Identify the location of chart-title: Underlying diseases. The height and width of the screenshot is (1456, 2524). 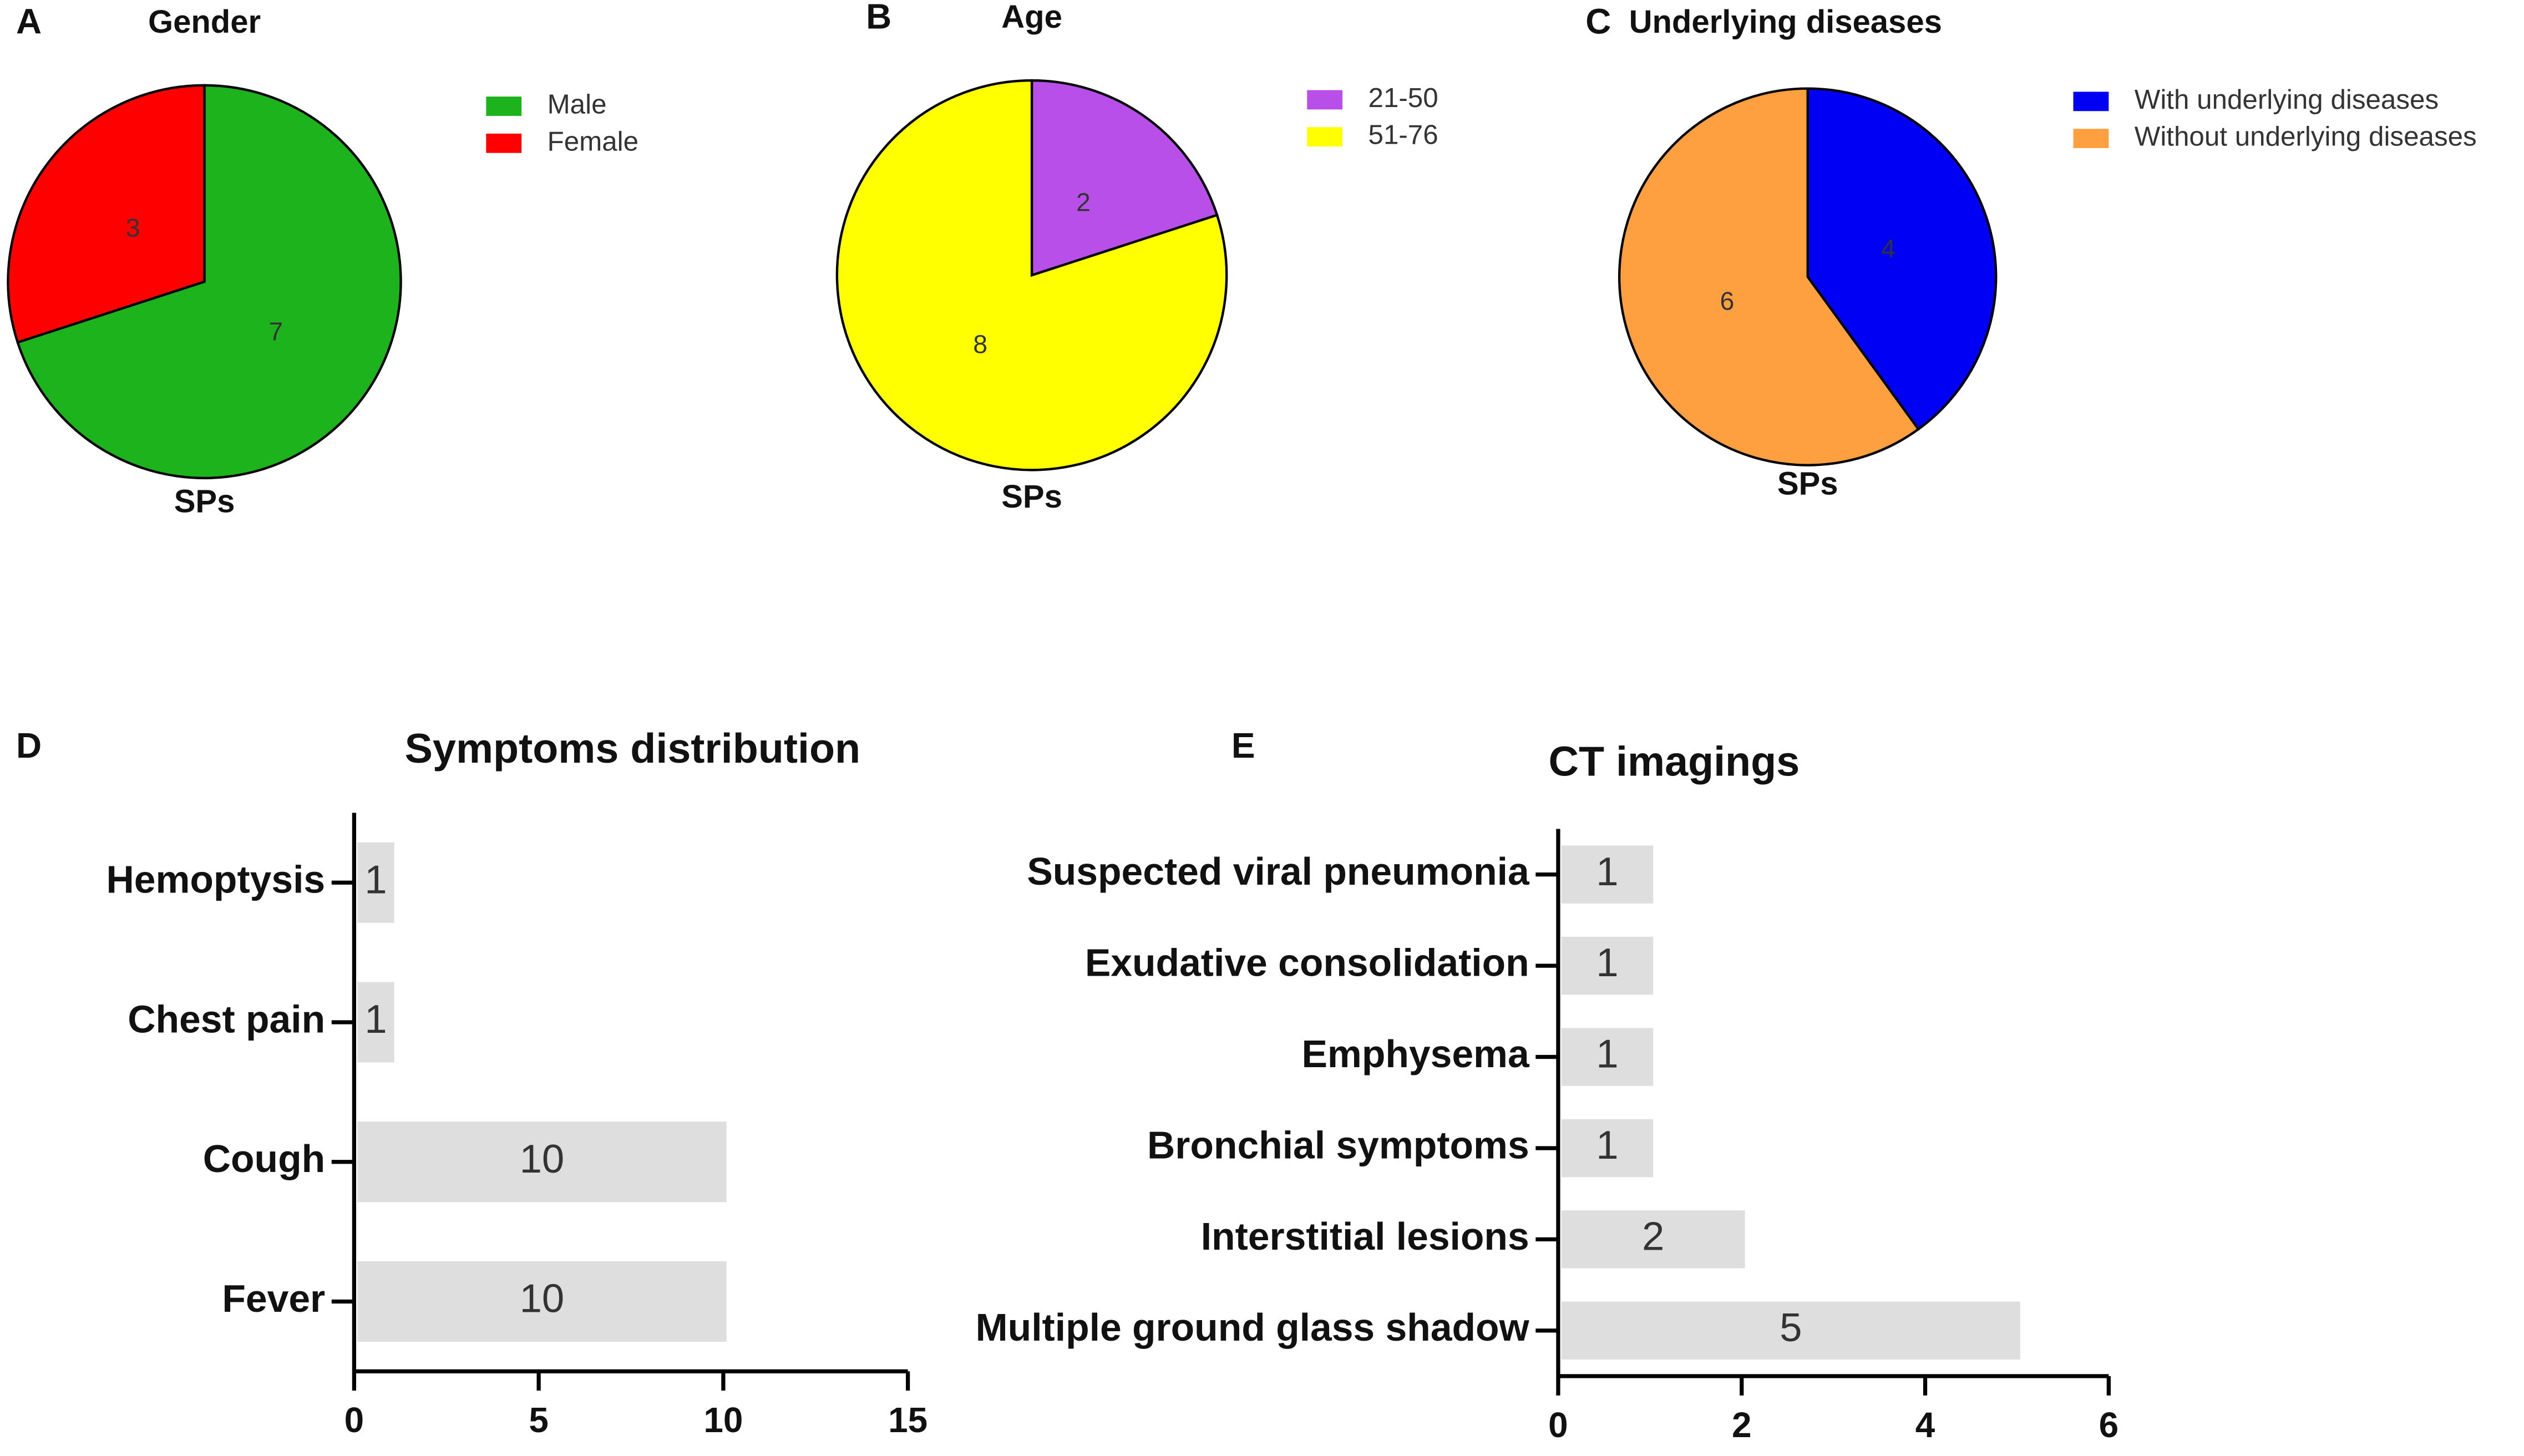
(1786, 22).